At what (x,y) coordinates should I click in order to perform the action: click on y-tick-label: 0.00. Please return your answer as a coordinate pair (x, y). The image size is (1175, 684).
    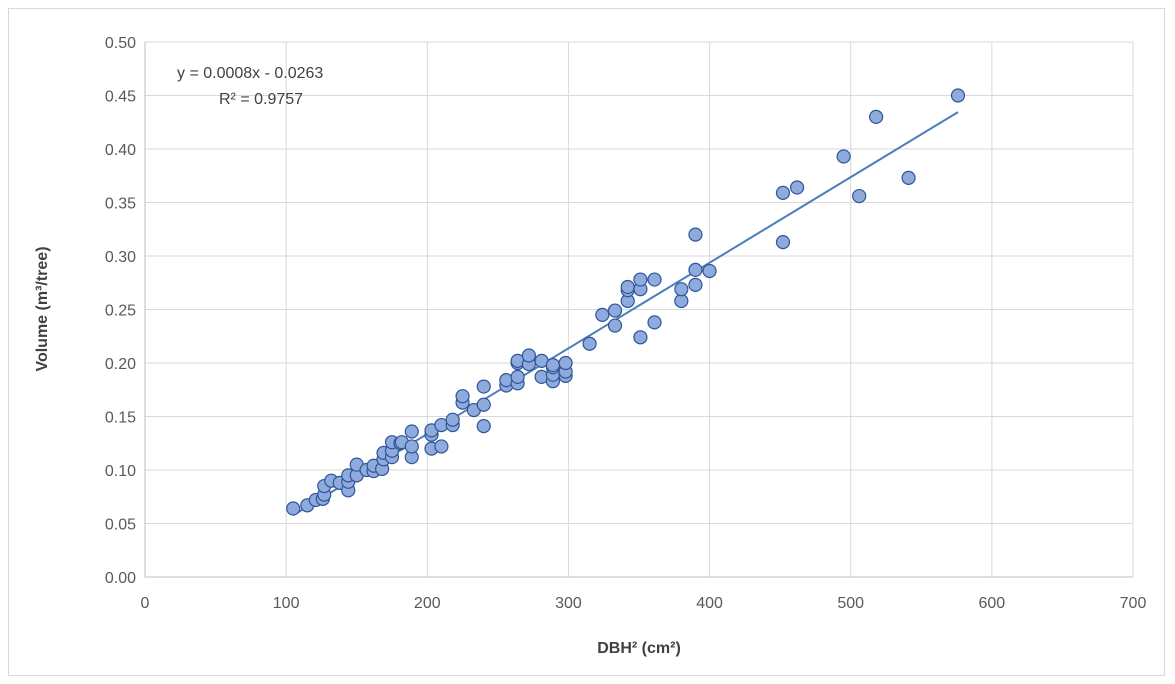
    Looking at the image, I should click on (120, 578).